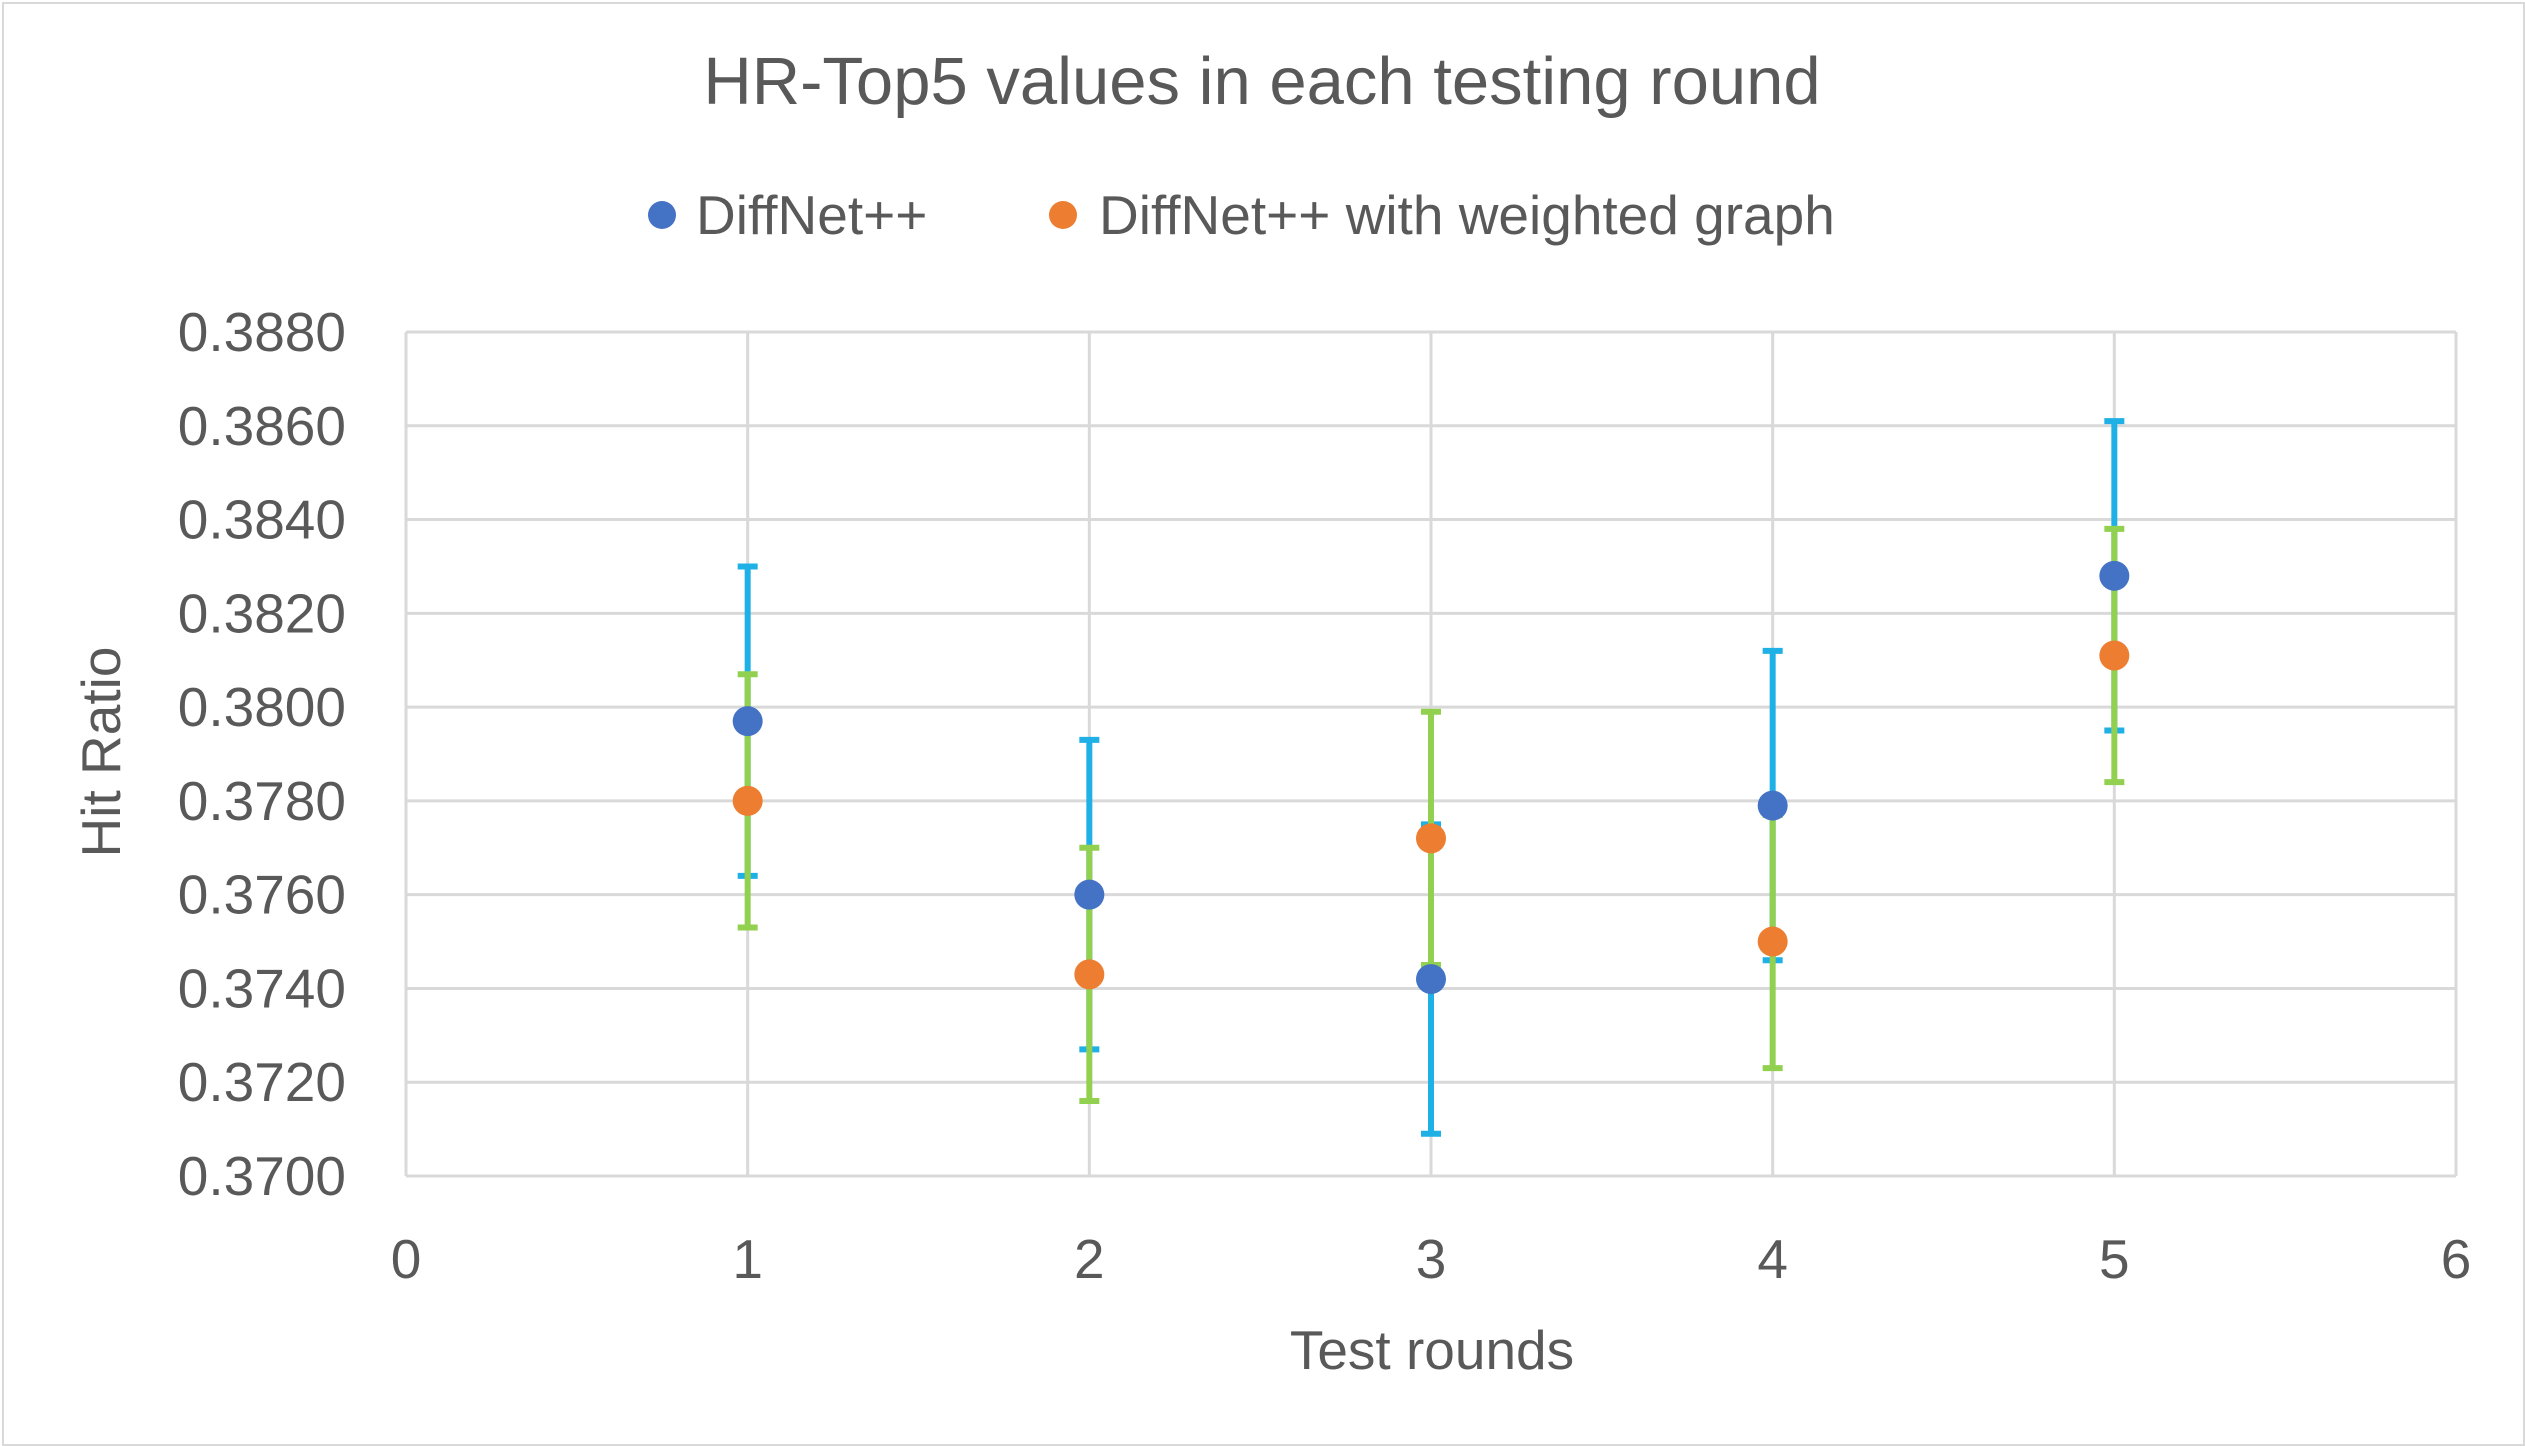 The width and height of the screenshot is (2525, 1446). I want to click on x-tick-label: 4, so click(1772, 1259).